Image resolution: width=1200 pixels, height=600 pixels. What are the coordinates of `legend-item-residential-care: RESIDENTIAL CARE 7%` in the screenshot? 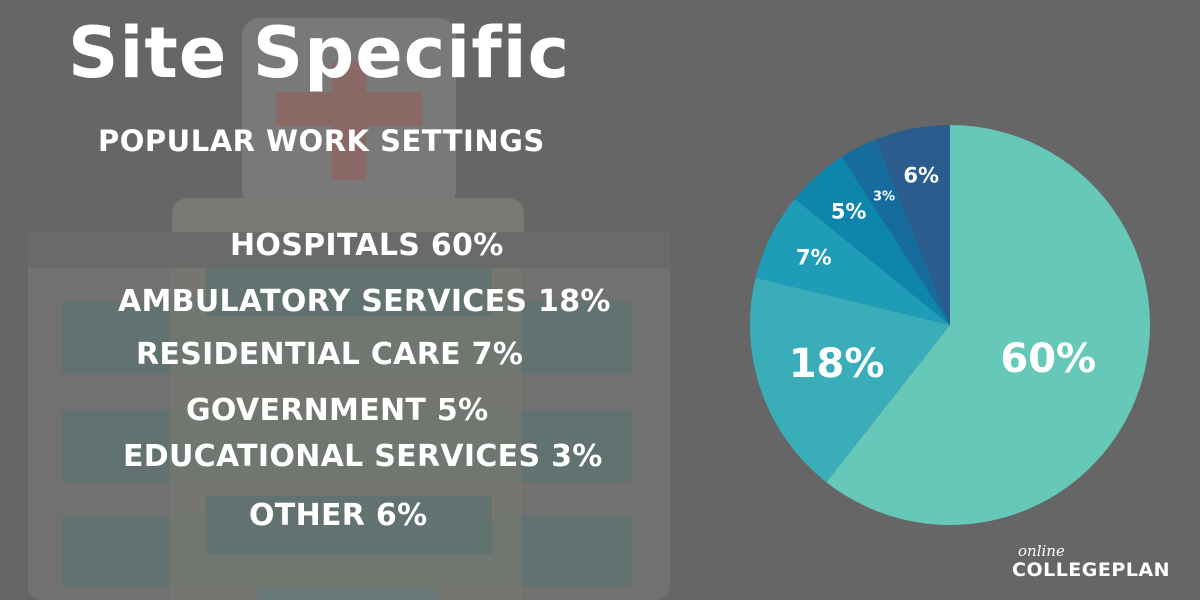 It's located at (330, 354).